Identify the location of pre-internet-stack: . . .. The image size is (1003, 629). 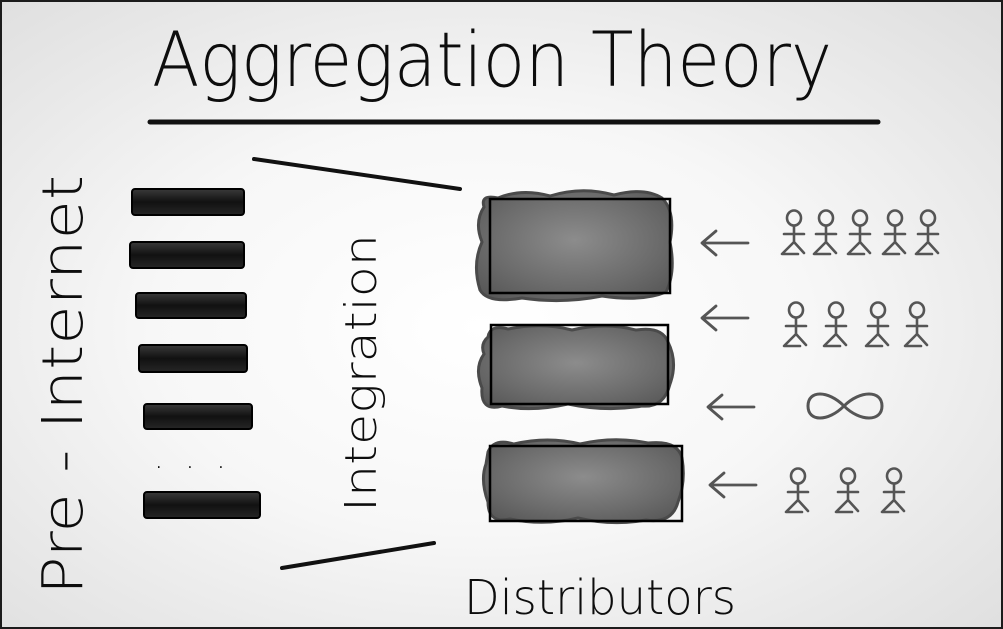
(195, 353).